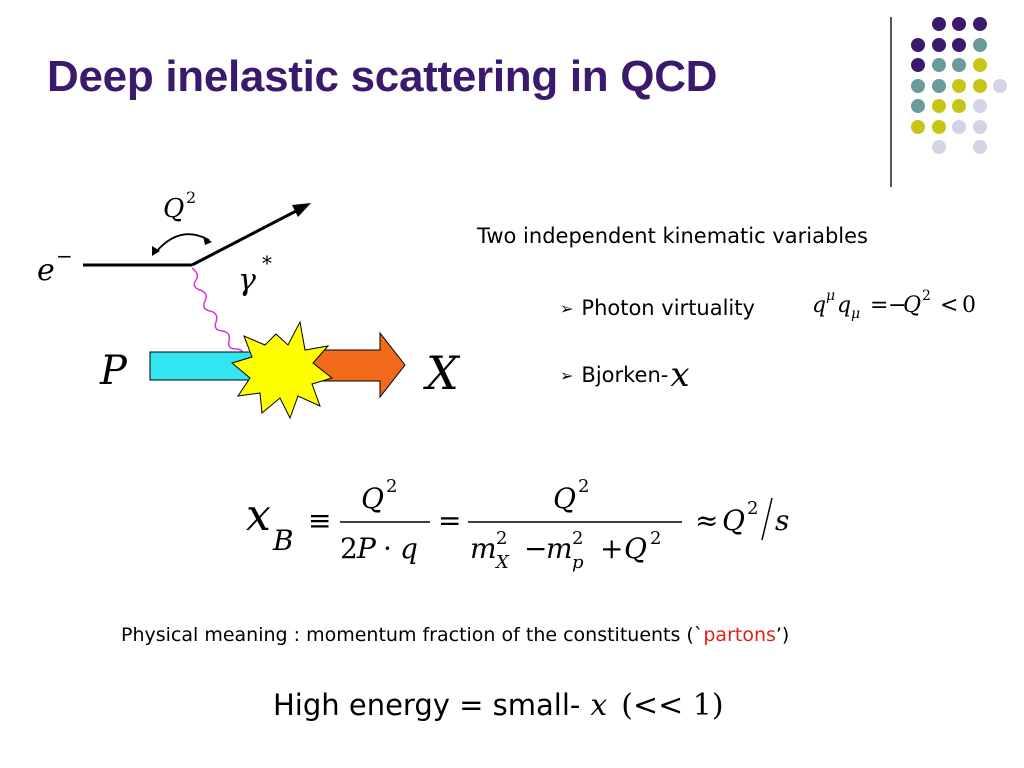 The height and width of the screenshot is (768, 1024). What do you see at coordinates (64, 256) in the screenshot?
I see `electron-superscript: −` at bounding box center [64, 256].